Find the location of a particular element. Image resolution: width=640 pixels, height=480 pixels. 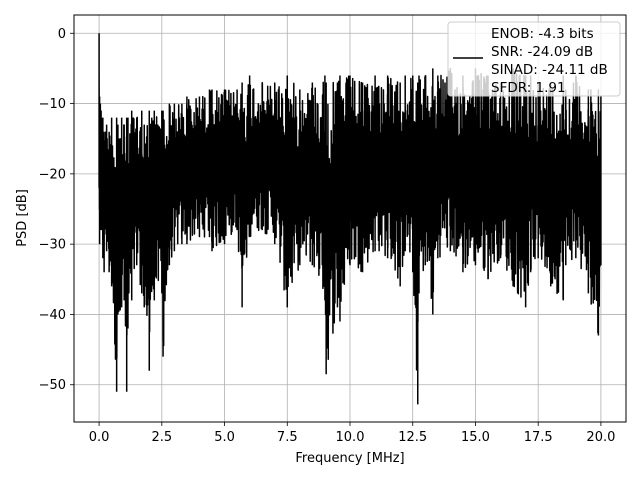

y-tick-label: −40 is located at coordinates (52, 315).